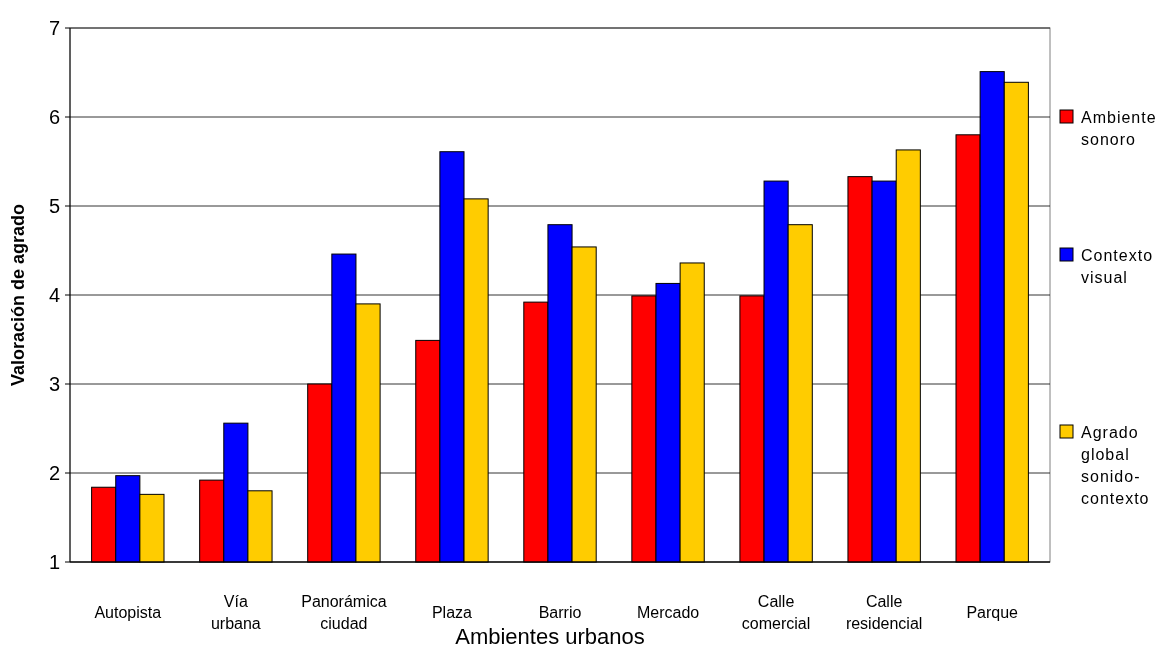  I want to click on y-tick-label: 2, so click(54, 473).